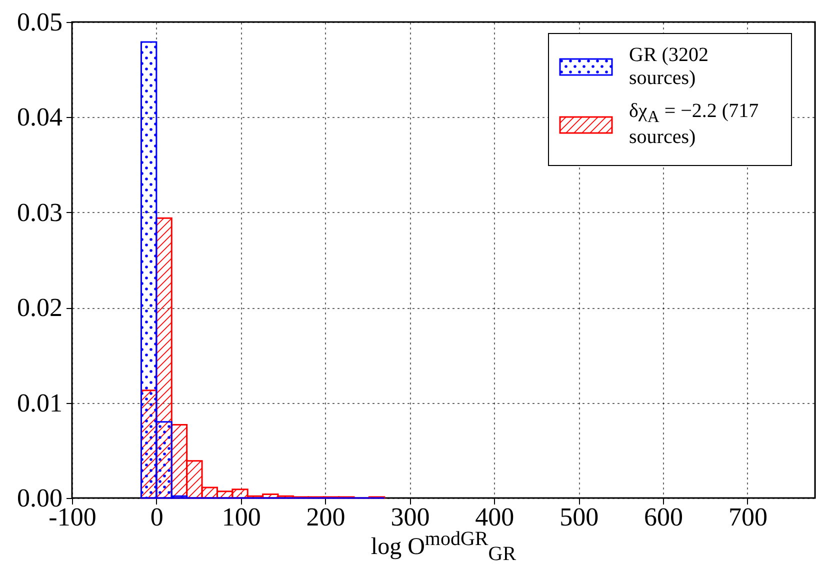  Describe the element at coordinates (157, 517) in the screenshot. I see `x-tick-label: 0` at that location.